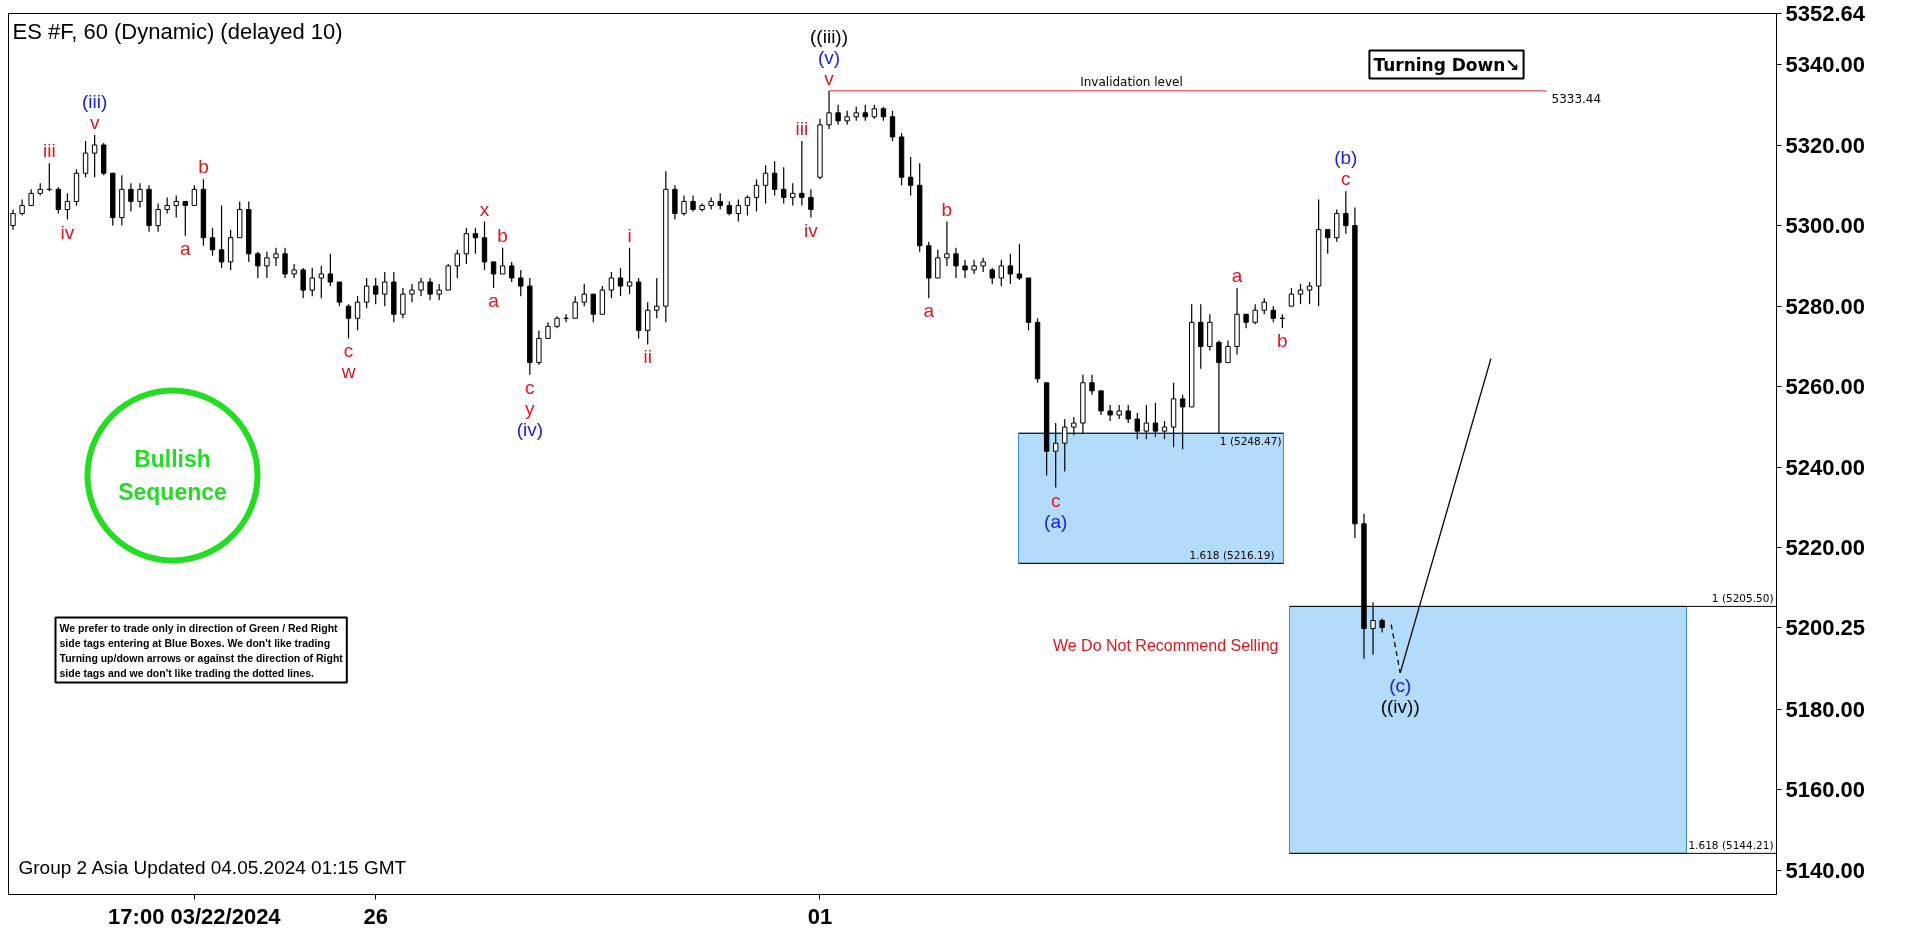 The image size is (1912, 933). Describe the element at coordinates (820, 916) in the screenshot. I see `x-tick-label: 01` at that location.